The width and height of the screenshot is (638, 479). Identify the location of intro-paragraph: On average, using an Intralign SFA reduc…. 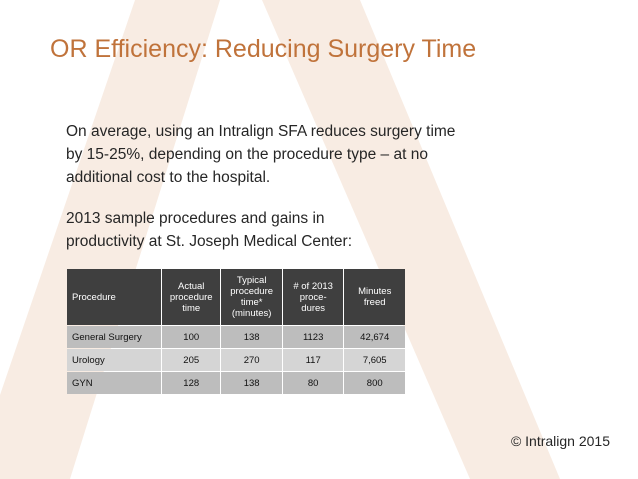
(260, 154).